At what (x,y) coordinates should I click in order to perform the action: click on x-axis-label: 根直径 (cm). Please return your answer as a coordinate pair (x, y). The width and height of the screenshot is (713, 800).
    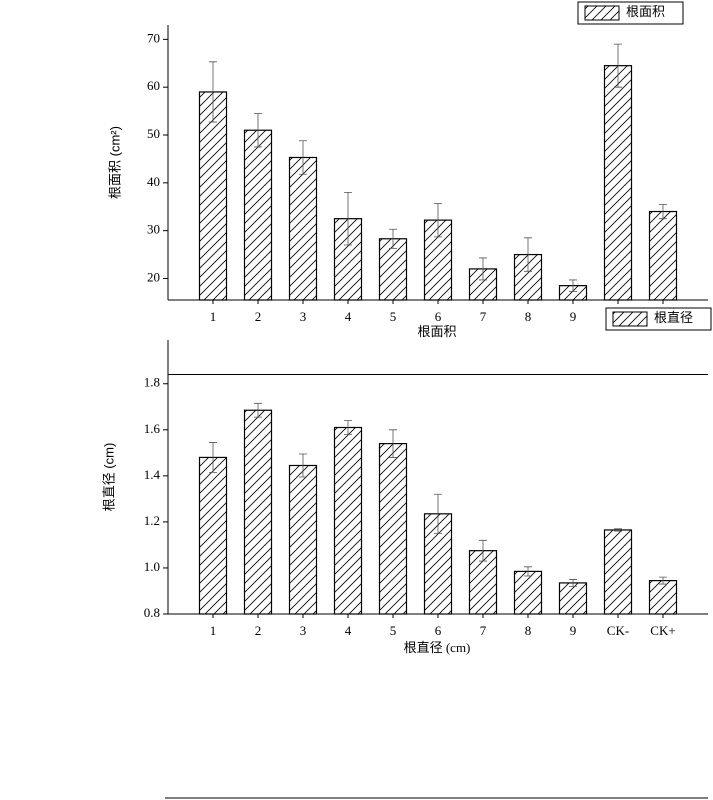
    Looking at the image, I should click on (437, 647).